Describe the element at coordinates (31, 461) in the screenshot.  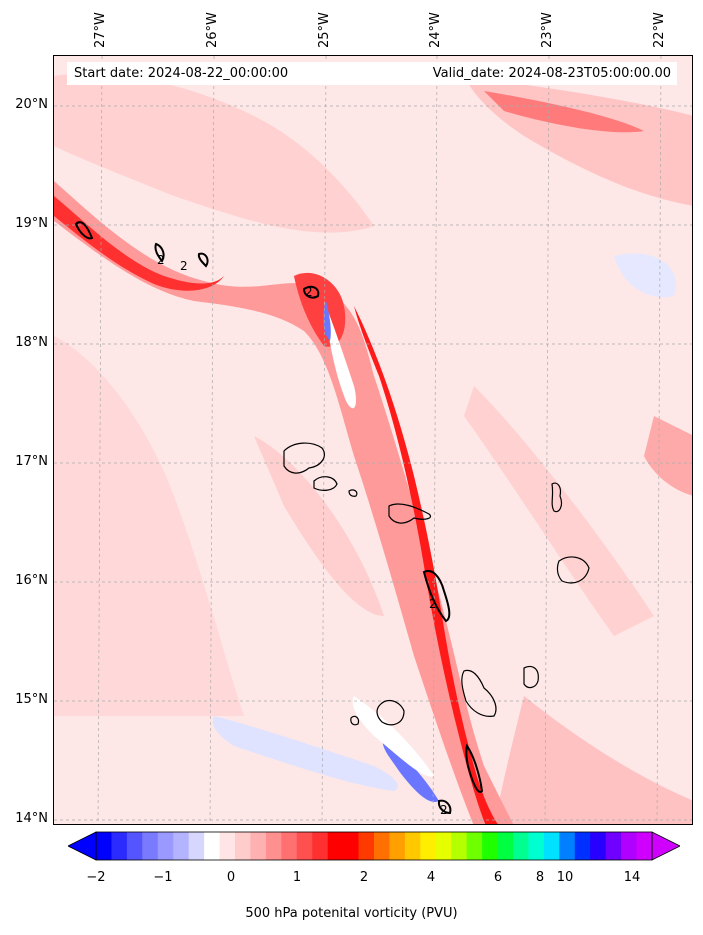
I see `lat-label-17n: 17°N` at that location.